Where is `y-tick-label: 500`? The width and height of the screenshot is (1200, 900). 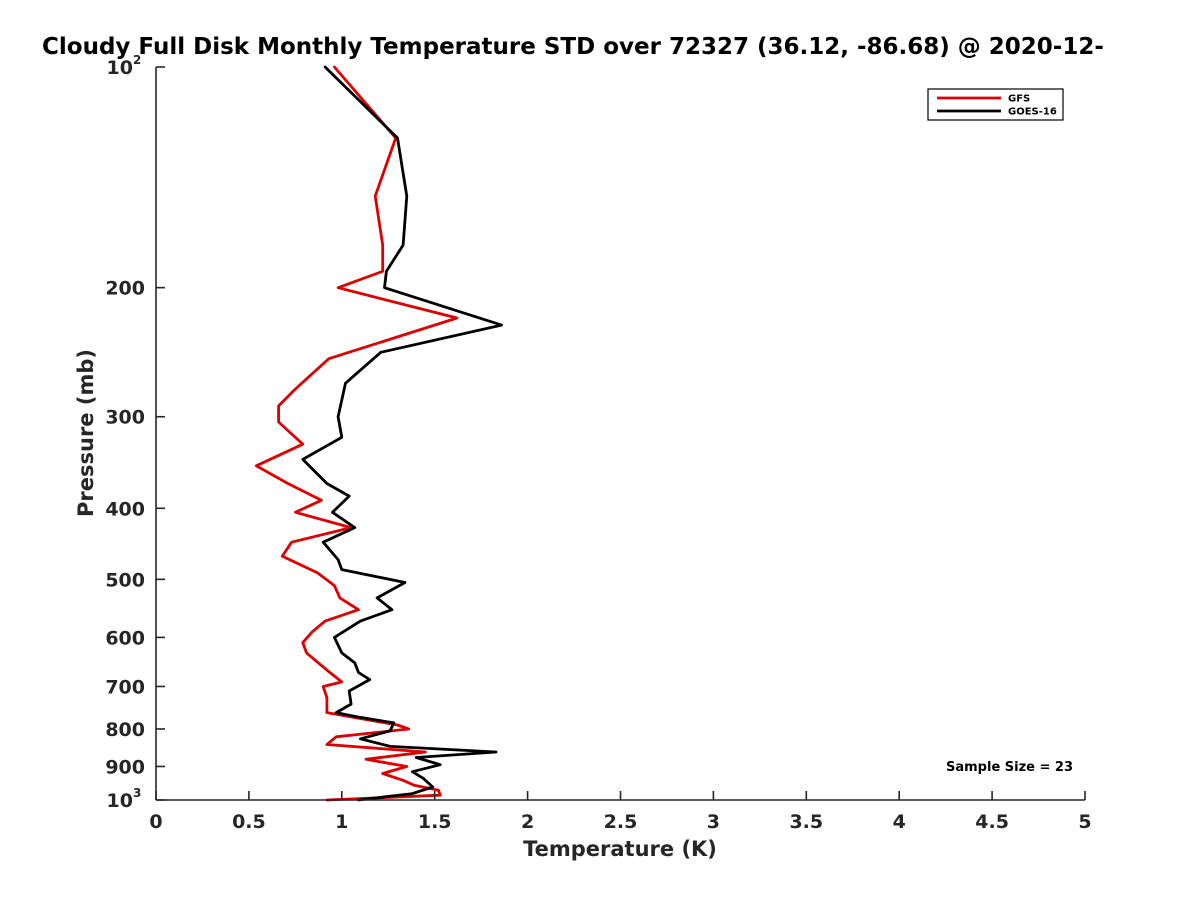 y-tick-label: 500 is located at coordinates (125, 580).